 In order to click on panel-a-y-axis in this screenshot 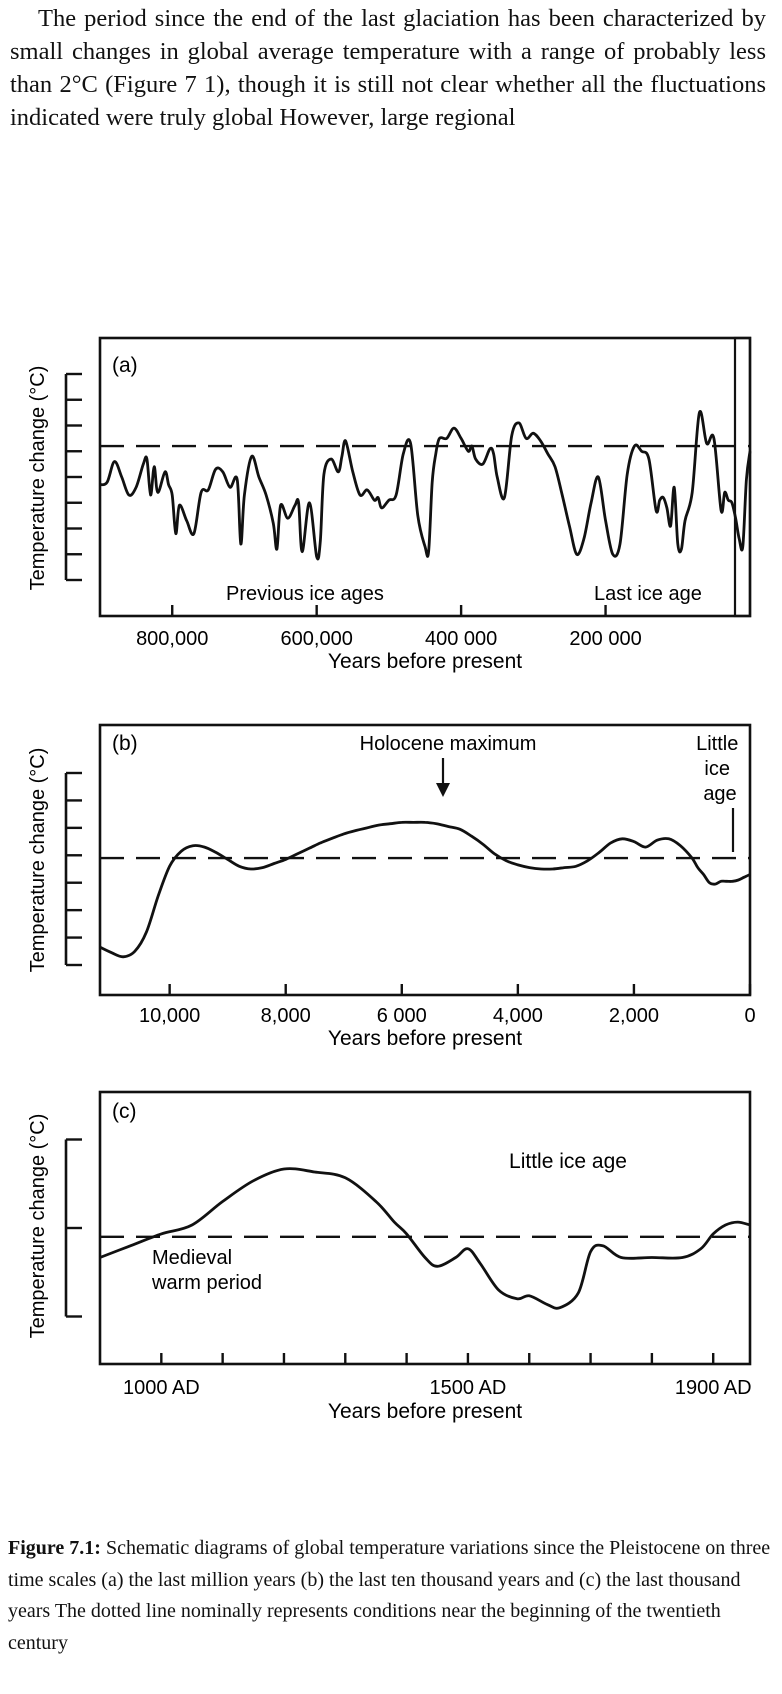, I will do `click(73, 477)`.